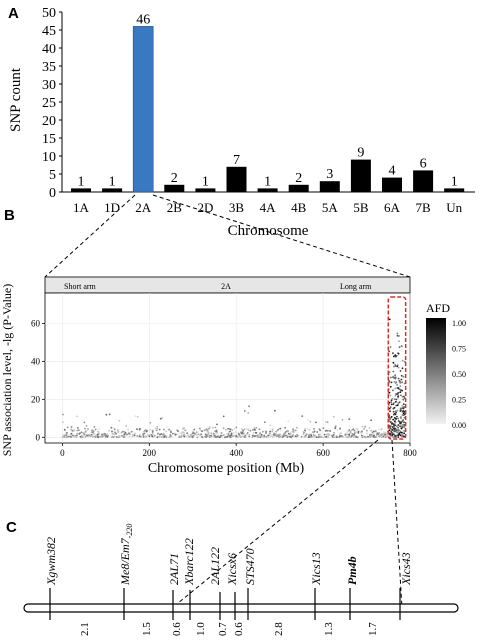 The image size is (480, 641). Describe the element at coordinates (62, 453) in the screenshot. I see `x-tick-label-b: 0` at that location.